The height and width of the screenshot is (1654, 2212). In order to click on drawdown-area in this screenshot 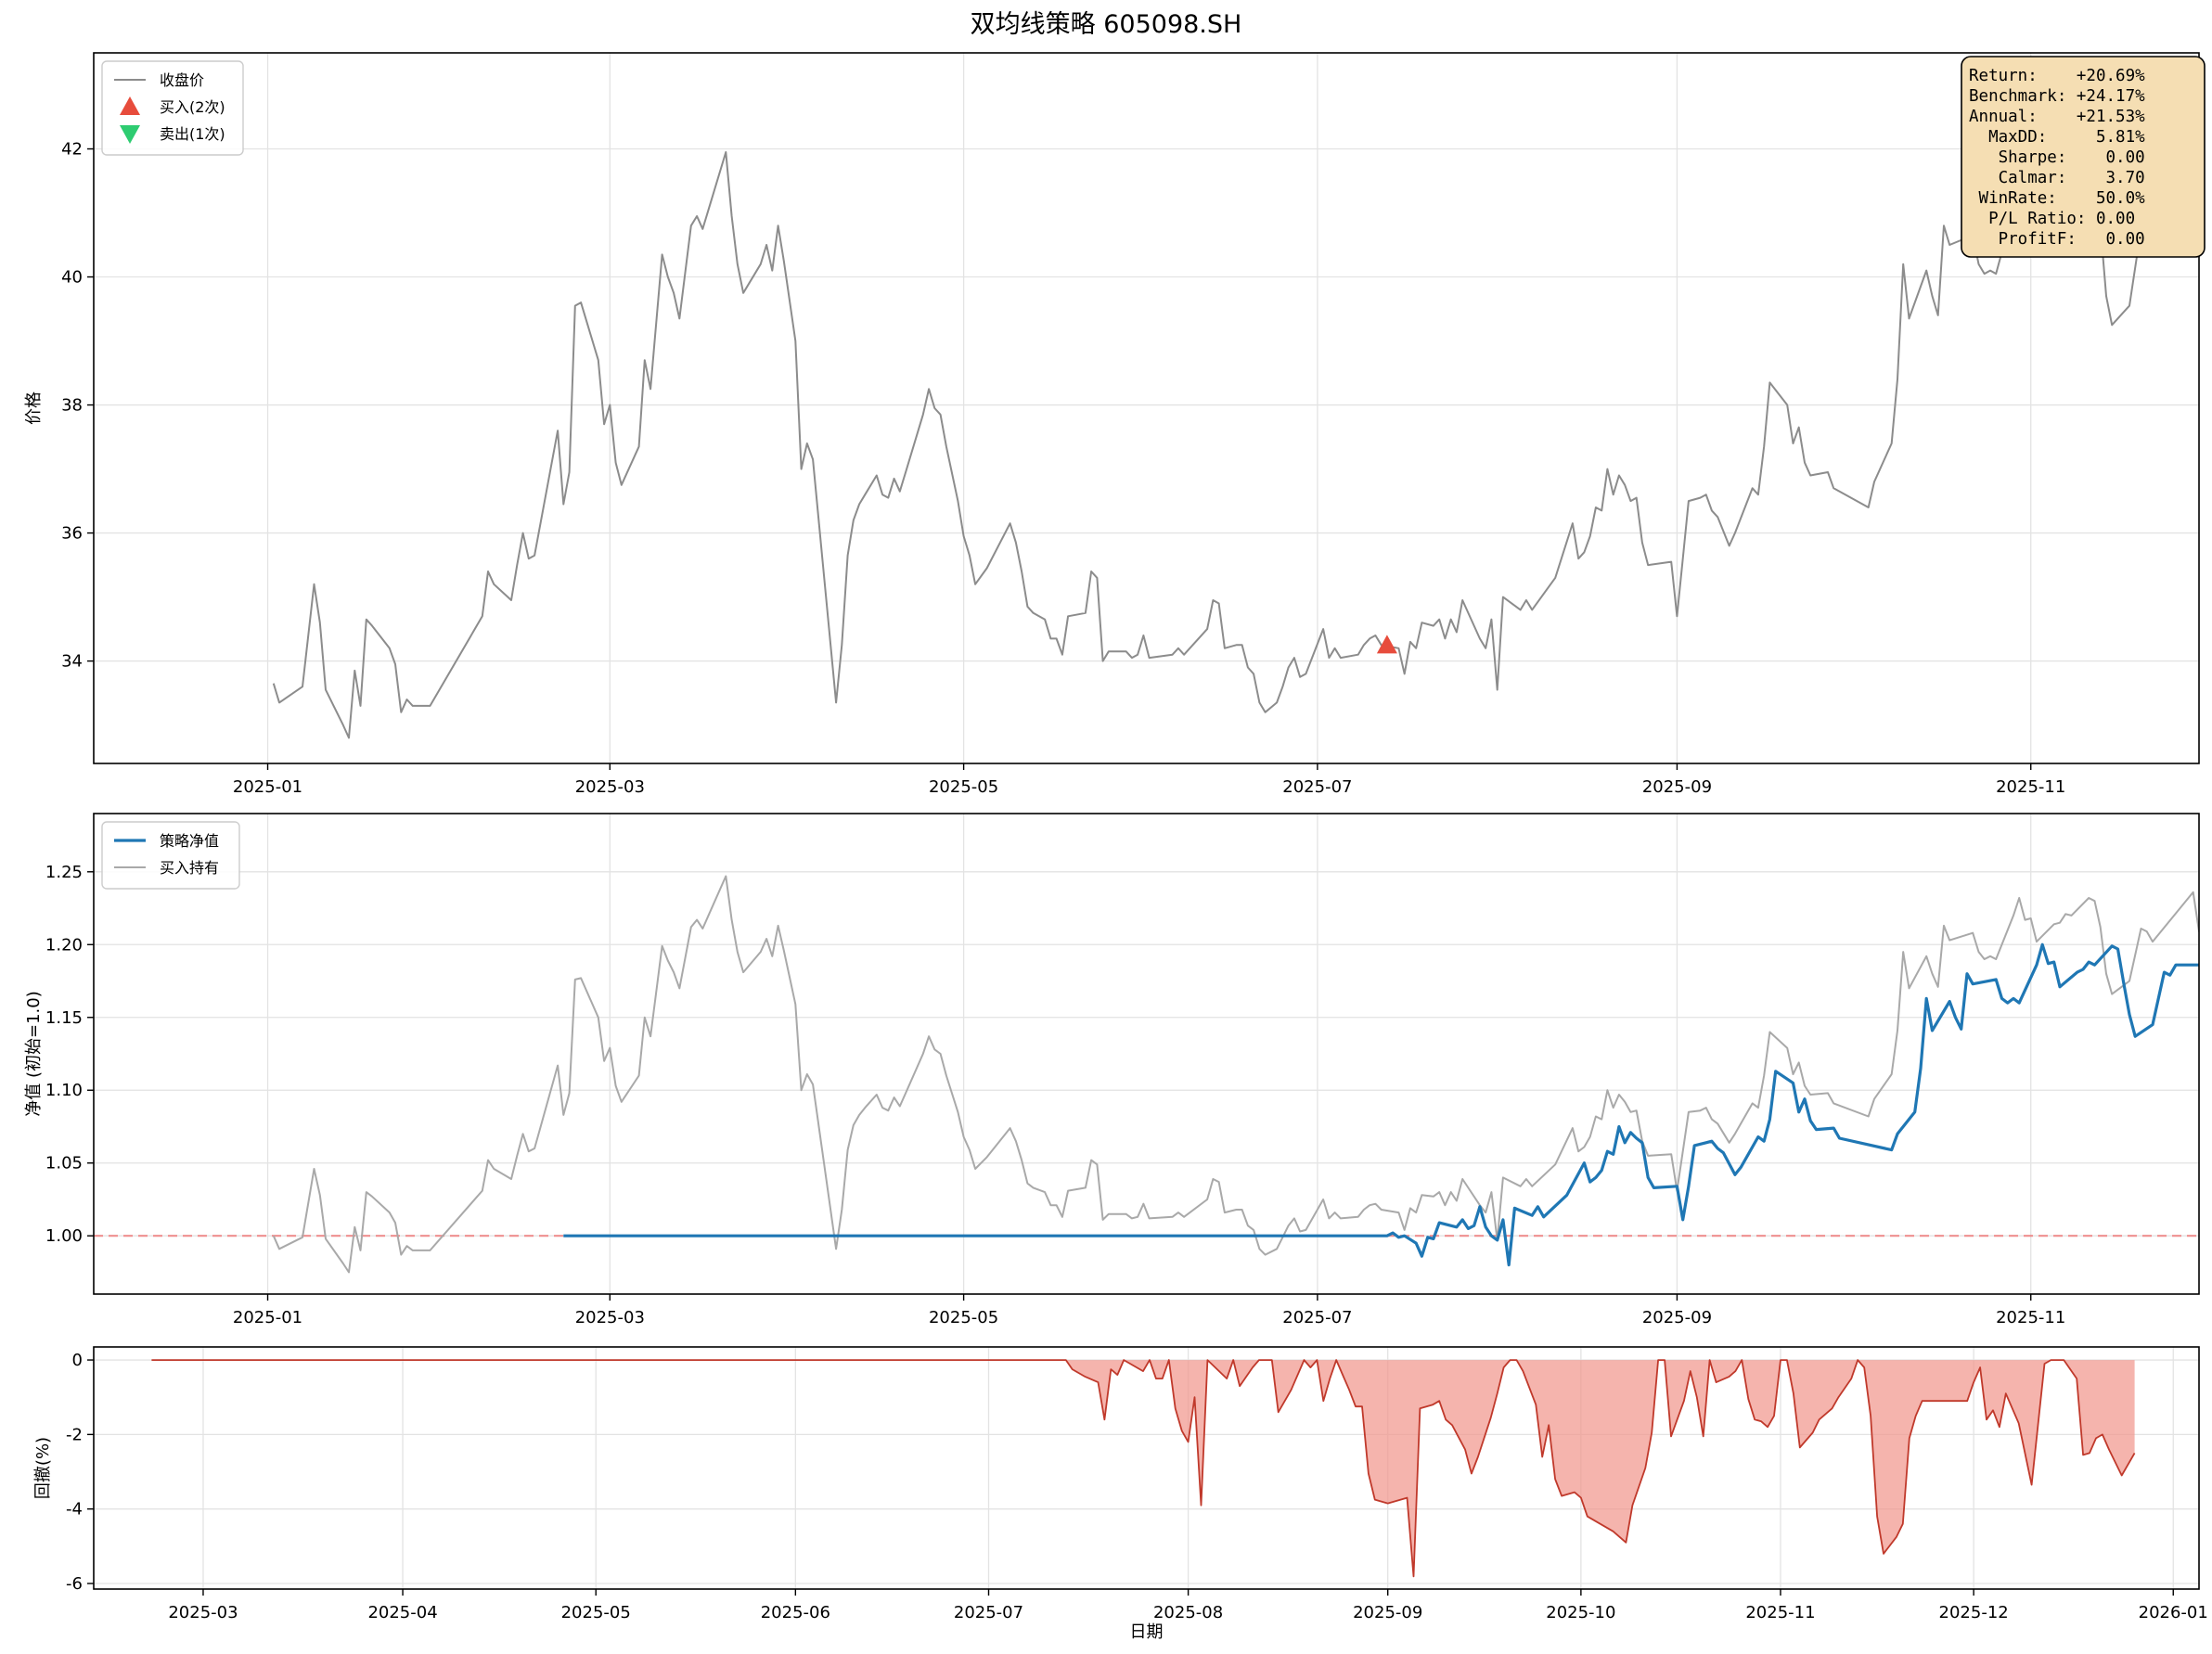, I will do `click(1143, 1468)`.